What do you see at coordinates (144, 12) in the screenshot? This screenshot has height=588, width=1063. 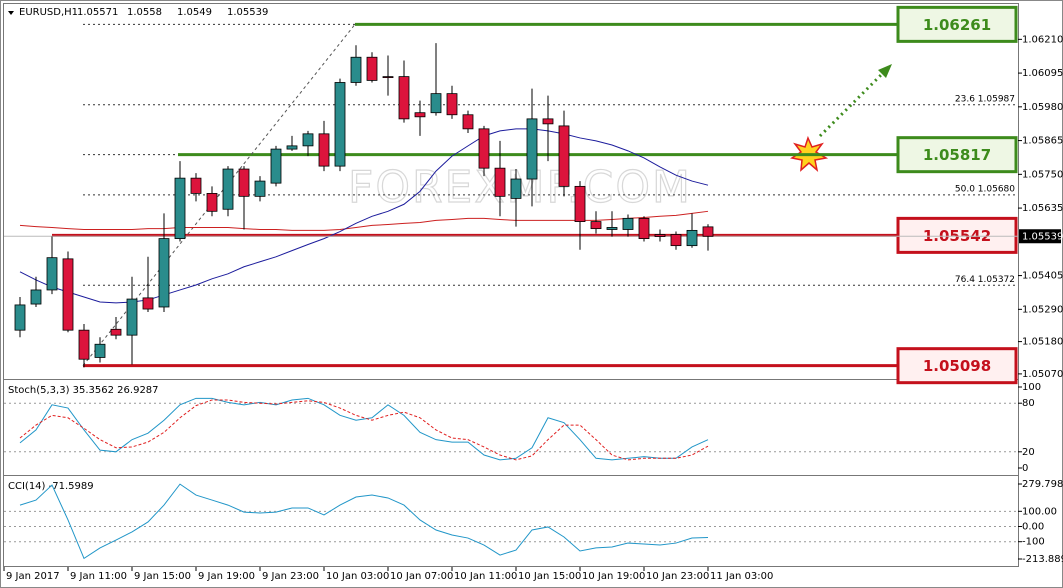 I see `header-high: 1.0558` at bounding box center [144, 12].